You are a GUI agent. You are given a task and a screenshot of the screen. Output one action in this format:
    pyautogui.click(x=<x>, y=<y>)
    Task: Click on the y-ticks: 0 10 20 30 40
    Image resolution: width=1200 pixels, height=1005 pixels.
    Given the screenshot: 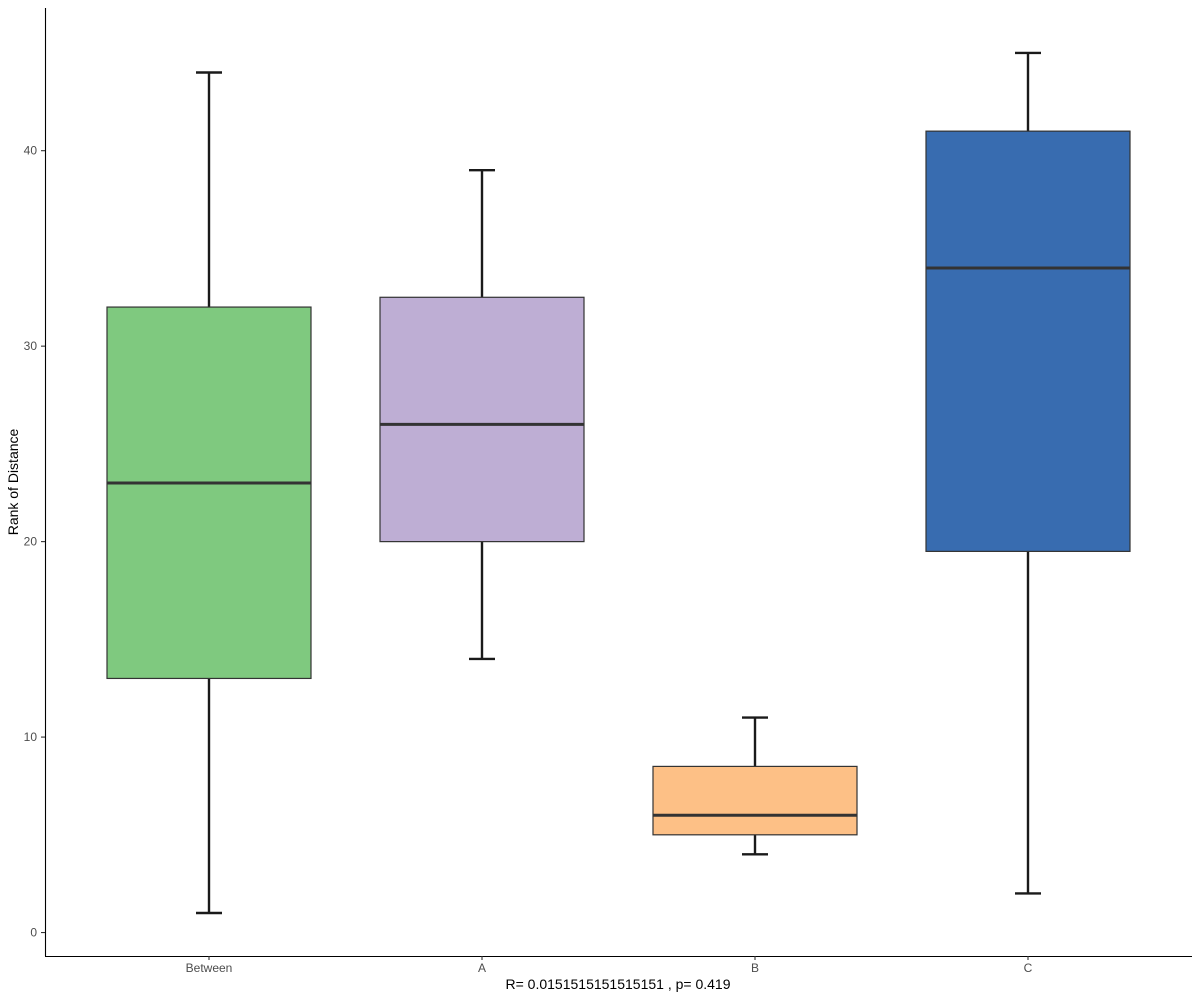 What is the action you would take?
    pyautogui.click(x=34, y=542)
    